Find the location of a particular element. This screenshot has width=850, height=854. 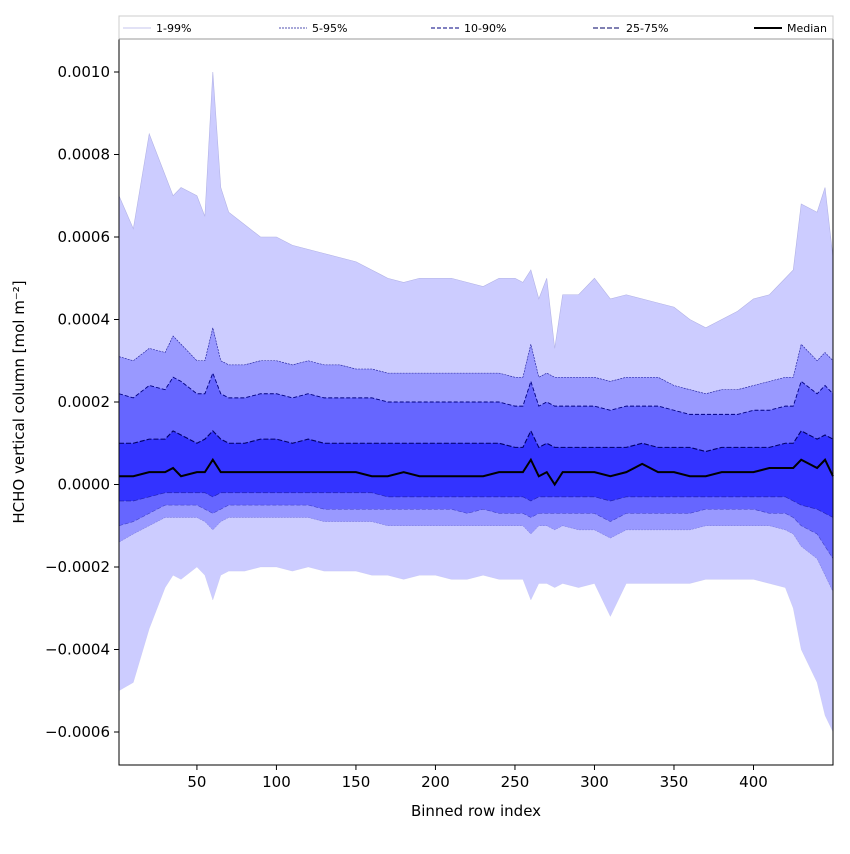

band-upper-line-5-95pct is located at coordinates (476, 361).